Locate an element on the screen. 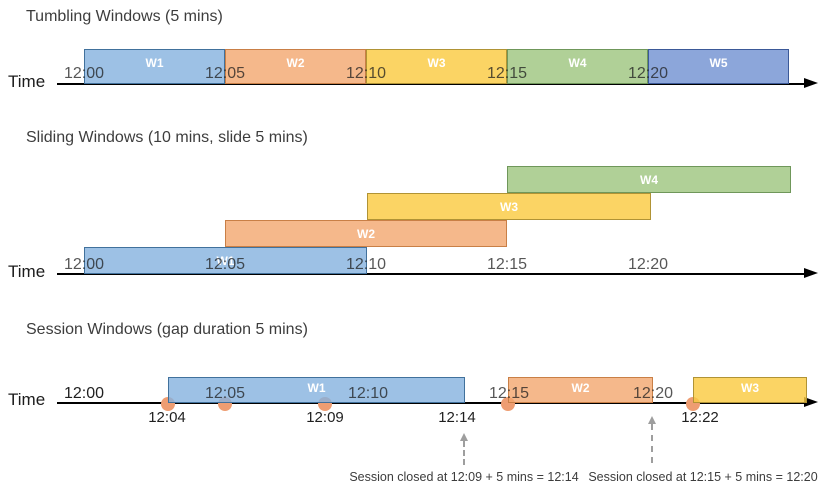 The height and width of the screenshot is (498, 829). session-window-w2-label: W2 is located at coordinates (580, 388).